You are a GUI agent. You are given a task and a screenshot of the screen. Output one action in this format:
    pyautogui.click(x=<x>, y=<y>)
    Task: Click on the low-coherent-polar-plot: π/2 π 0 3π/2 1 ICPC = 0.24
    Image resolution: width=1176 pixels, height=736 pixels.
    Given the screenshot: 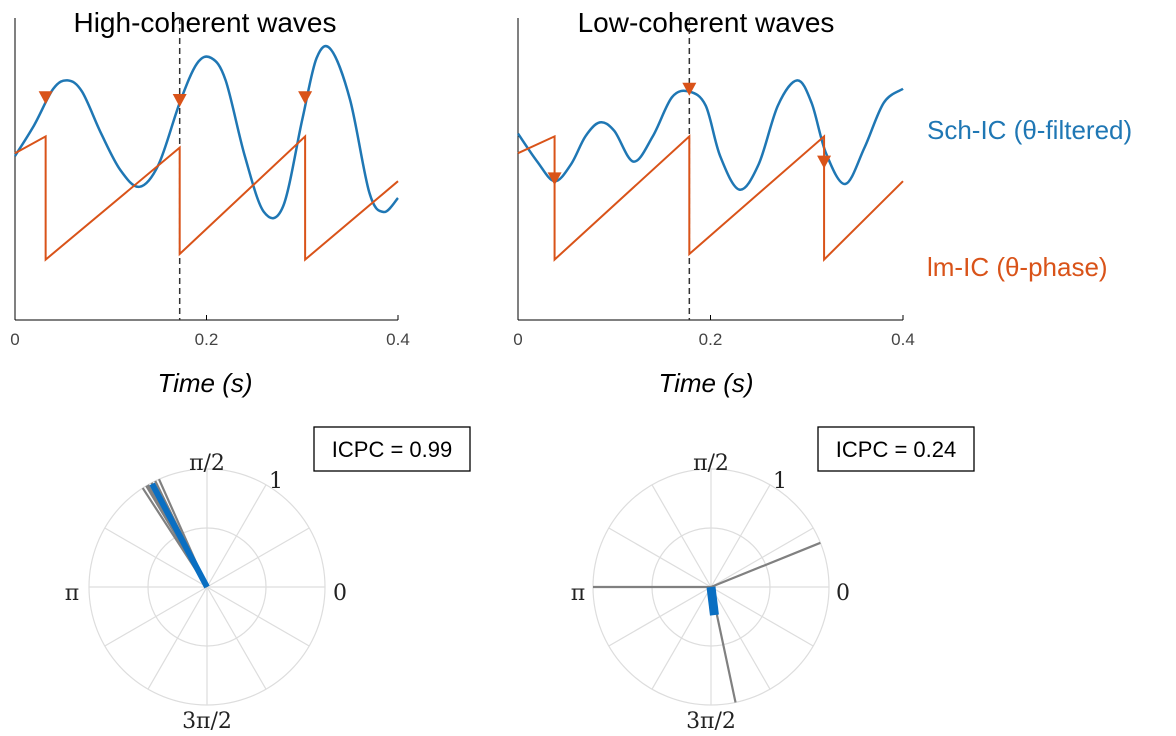 What is the action you would take?
    pyautogui.click(x=773, y=580)
    